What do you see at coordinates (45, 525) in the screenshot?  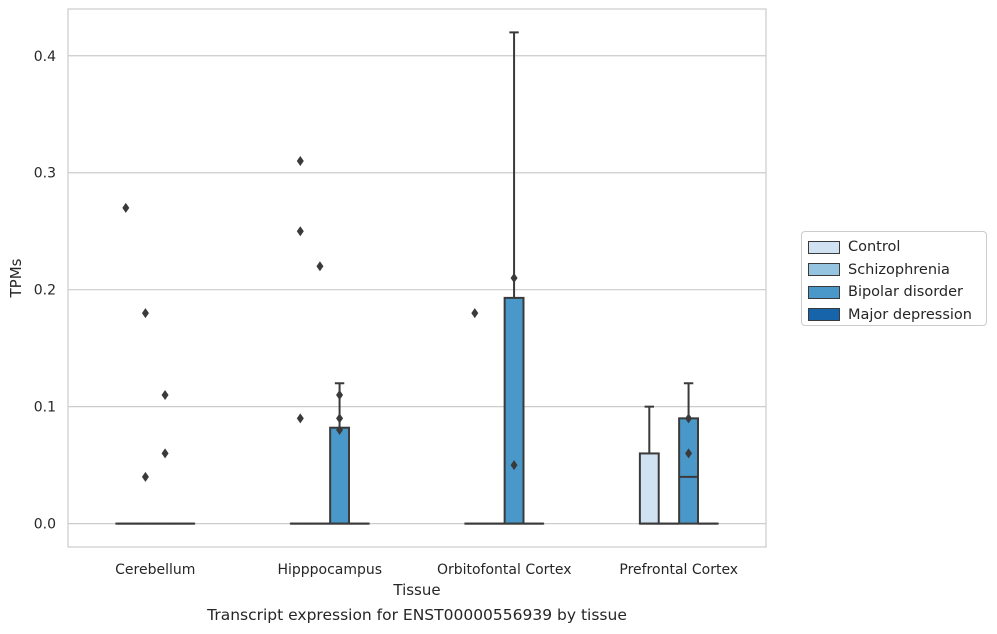 I see `y-tick-label: 0.0` at bounding box center [45, 525].